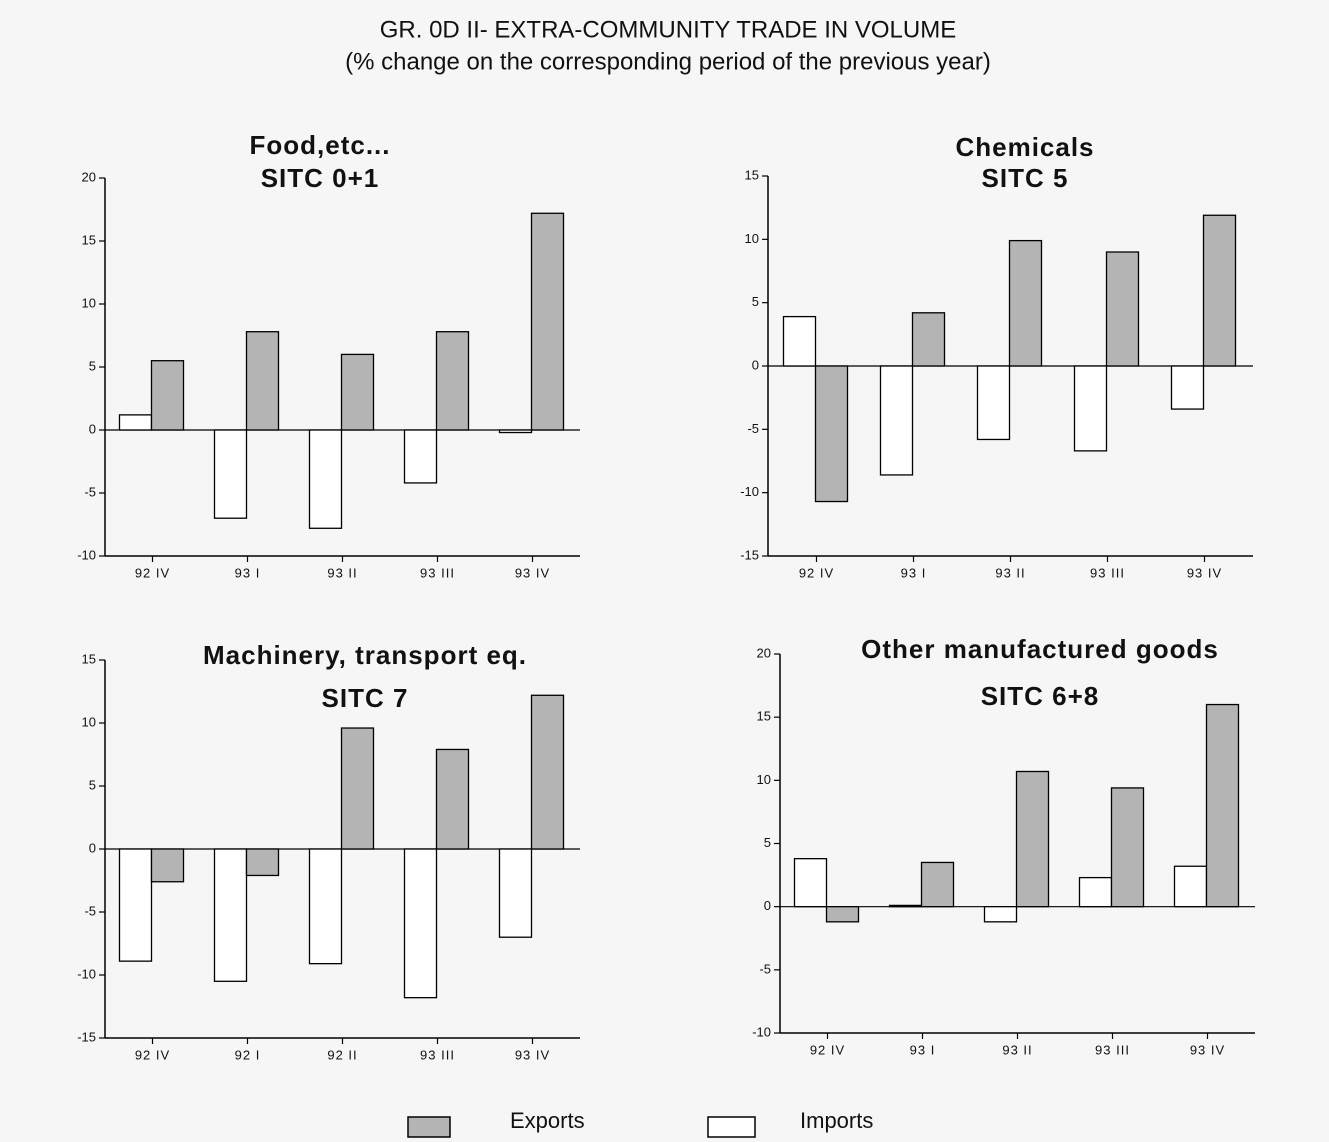  I want to click on chart-title: Other manufactured goods, so click(1040, 649).